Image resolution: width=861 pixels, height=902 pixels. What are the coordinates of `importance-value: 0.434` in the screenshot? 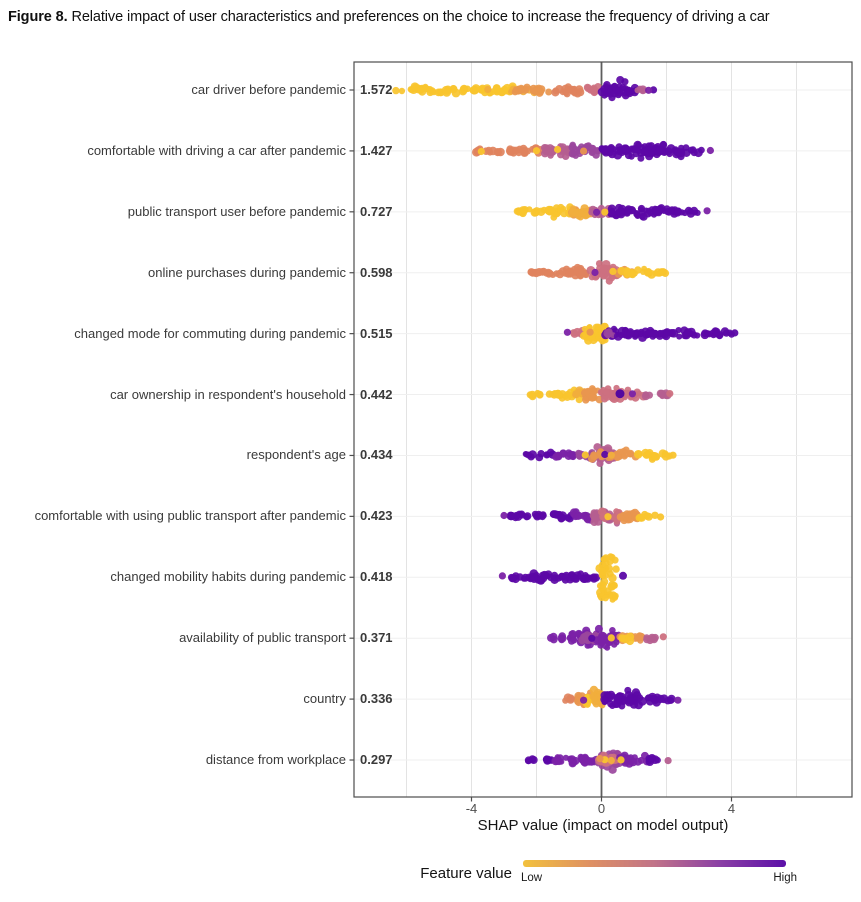 It's located at (376, 455).